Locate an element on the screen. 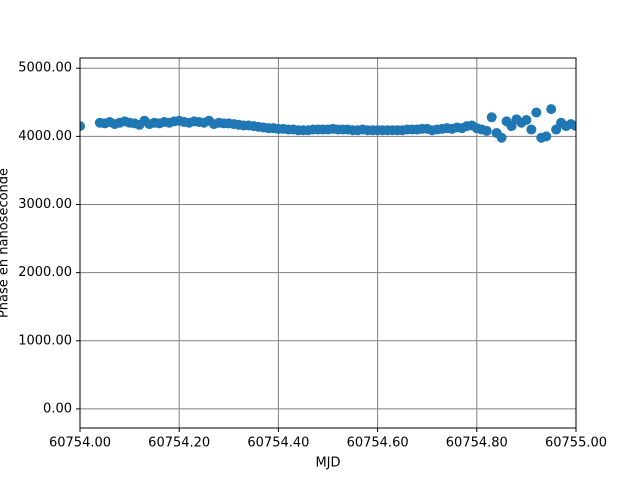  y-tick-label: 0.00 is located at coordinates (57, 408).